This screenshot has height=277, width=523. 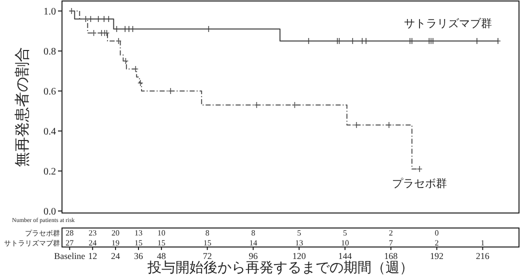 What do you see at coordinates (253, 256) in the screenshot?
I see `x-tick-label: 96` at bounding box center [253, 256].